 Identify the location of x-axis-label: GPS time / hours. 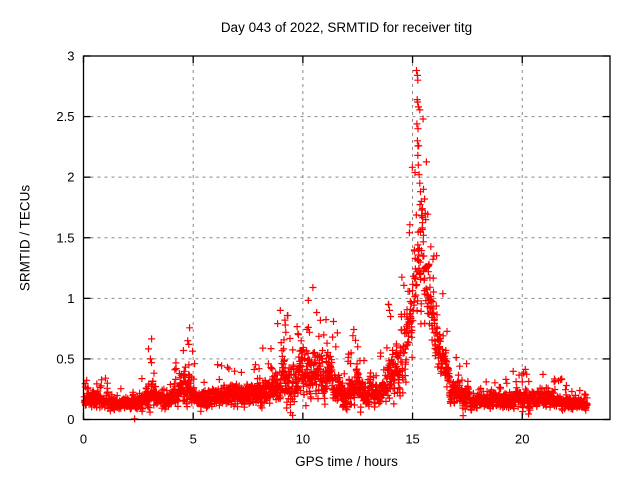
(346, 461).